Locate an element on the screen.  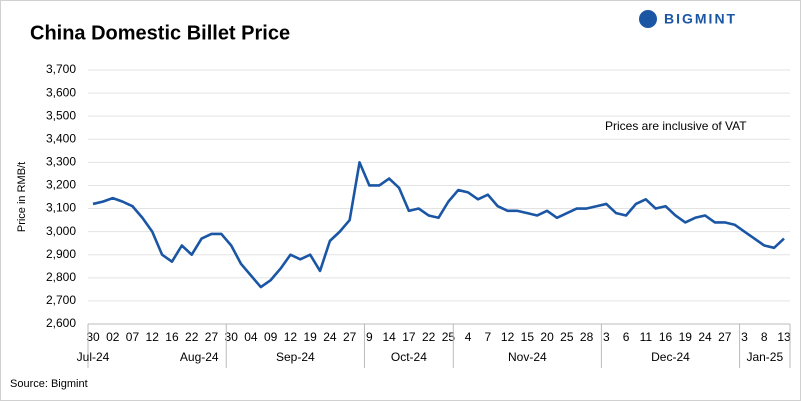
chart-title: China Domestic Billet Price is located at coordinates (160, 33).